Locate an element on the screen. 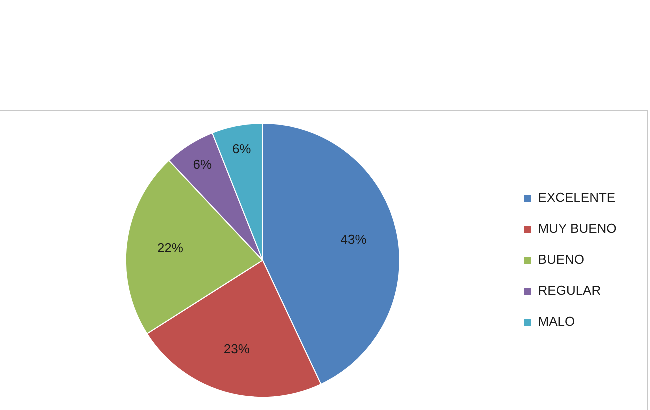  legend-label: EXCELENTE is located at coordinates (577, 198).